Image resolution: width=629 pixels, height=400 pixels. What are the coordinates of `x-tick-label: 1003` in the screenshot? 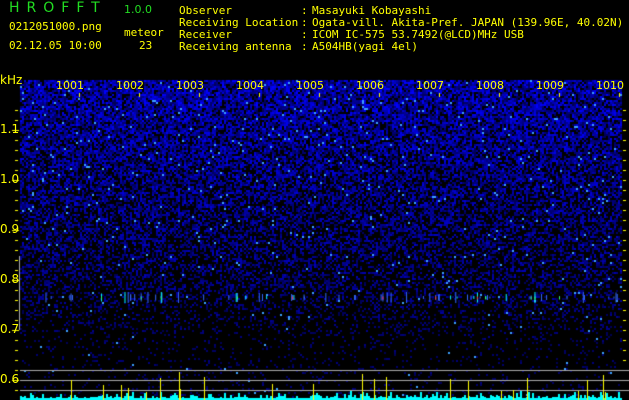 It's located at (190, 85).